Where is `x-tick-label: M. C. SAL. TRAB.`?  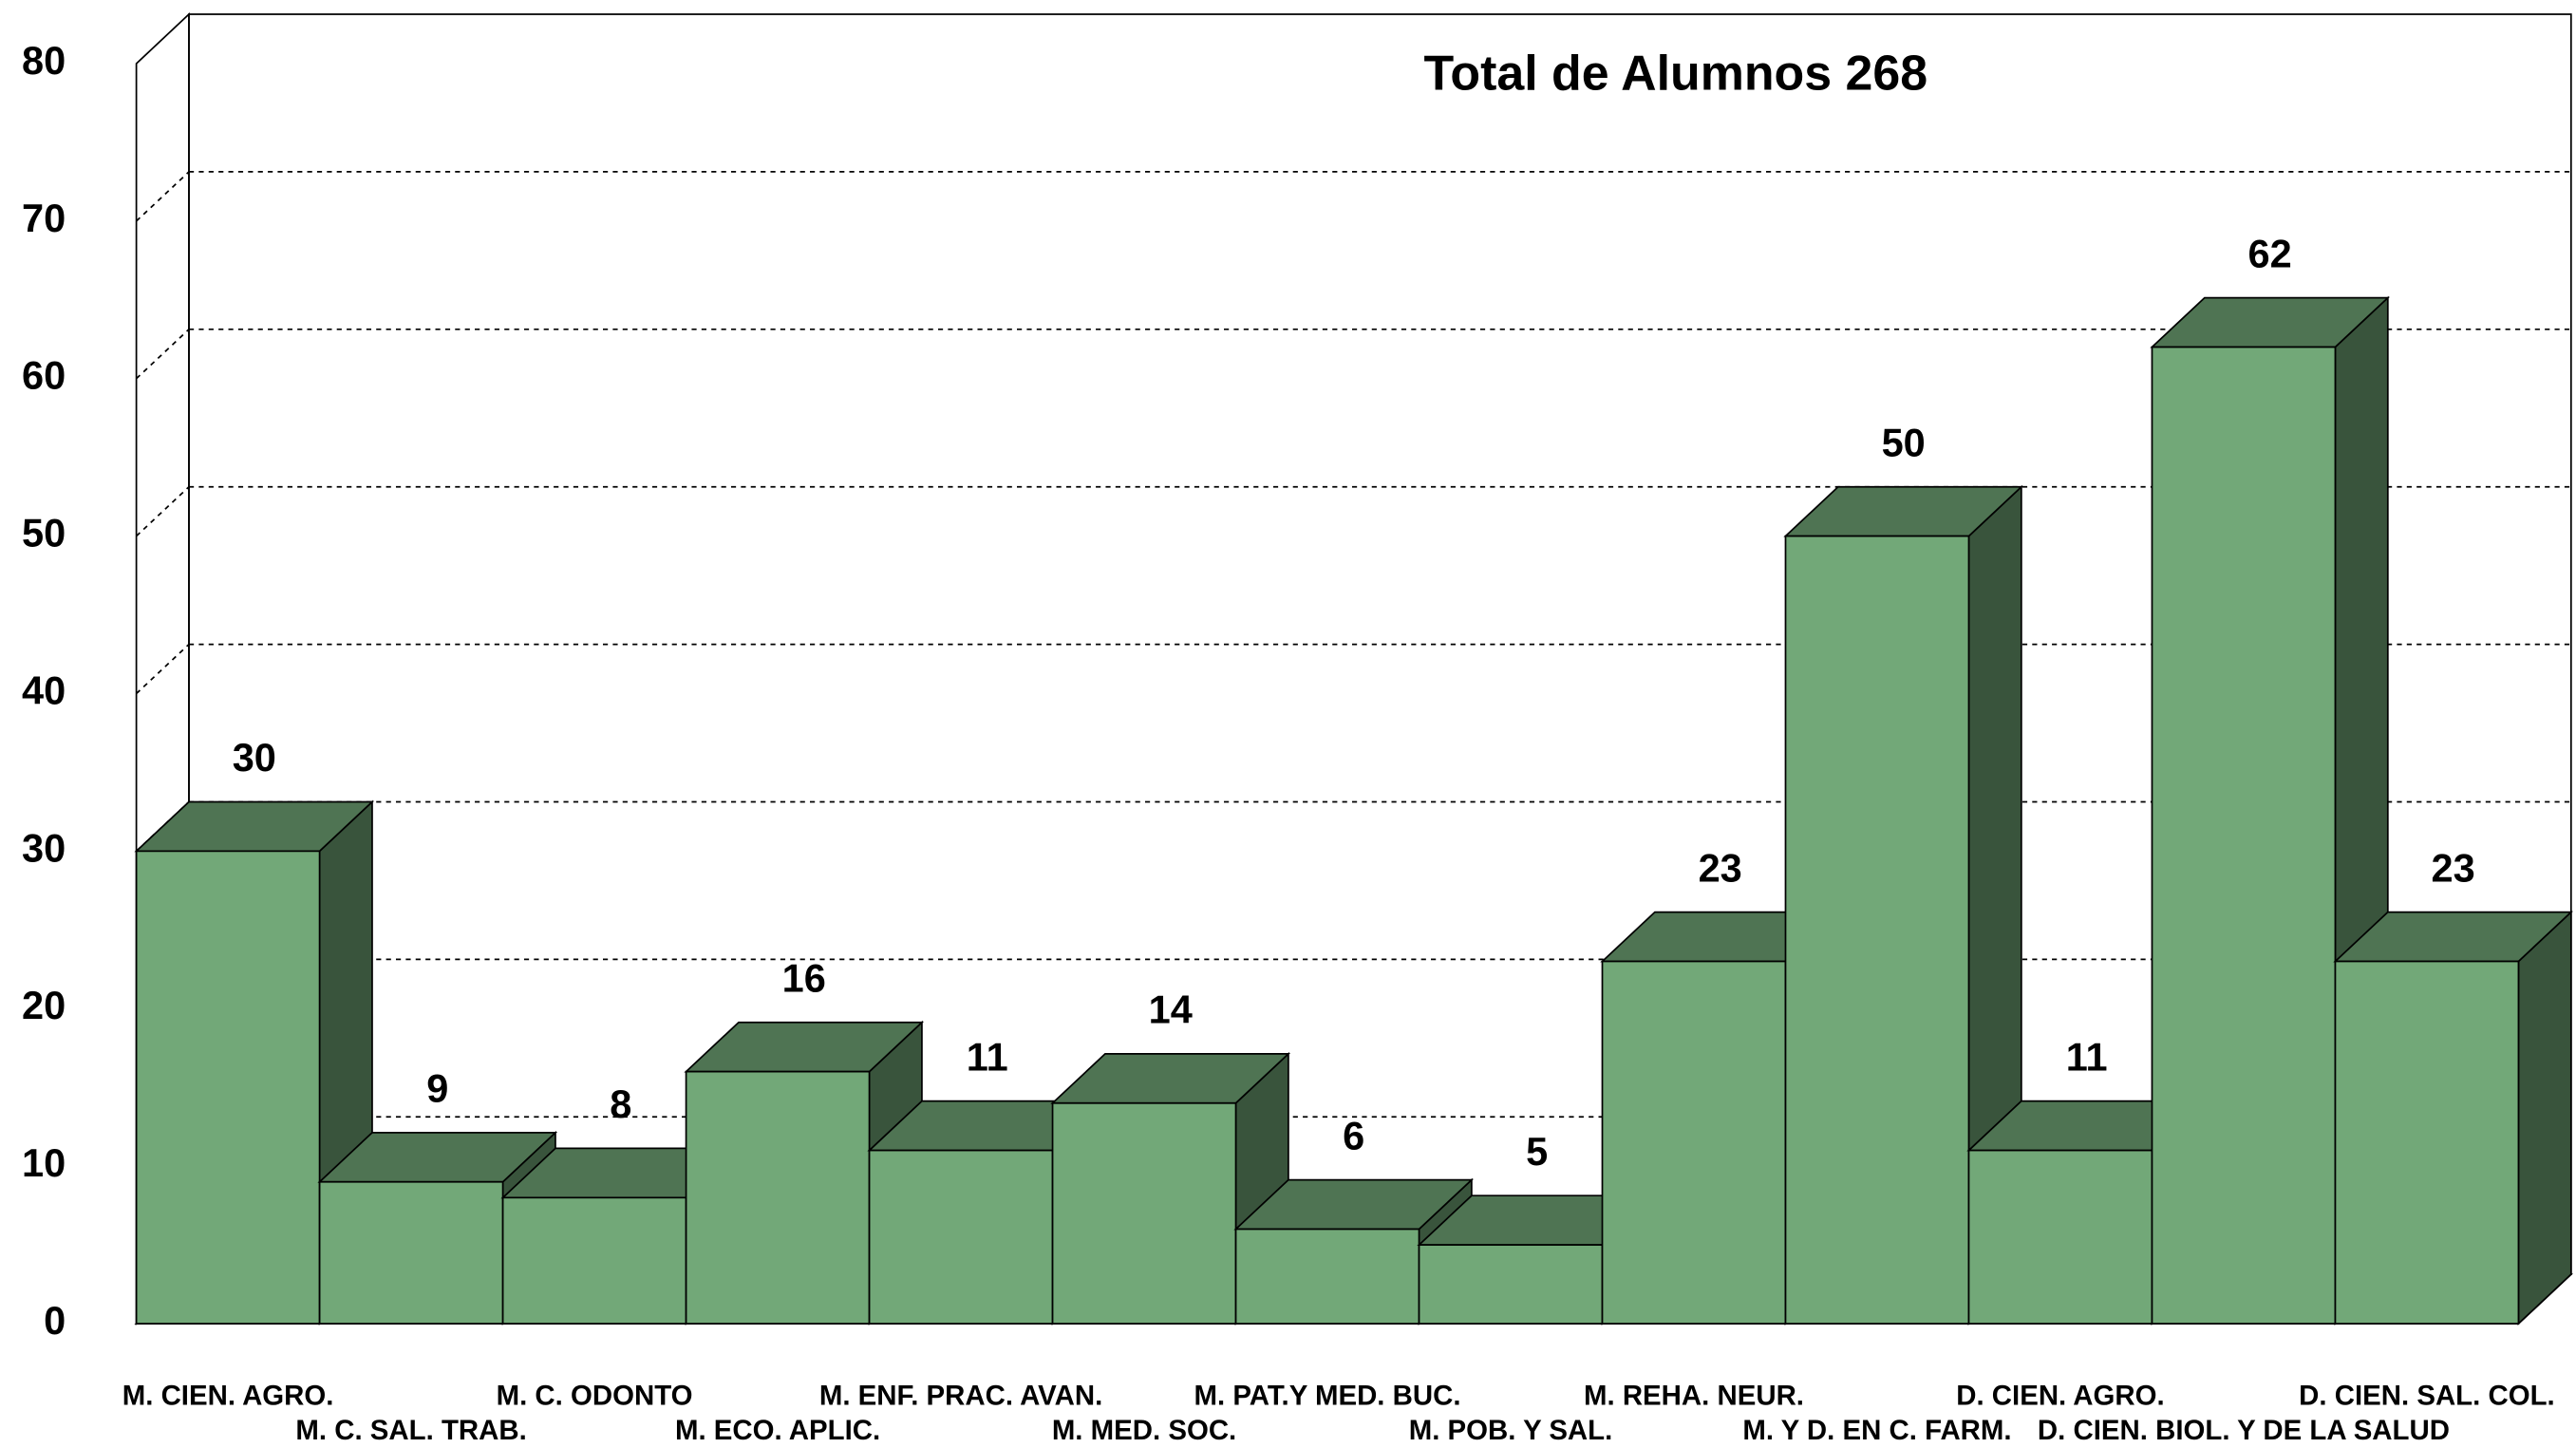 x-tick-label: M. C. SAL. TRAB. is located at coordinates (410, 1431).